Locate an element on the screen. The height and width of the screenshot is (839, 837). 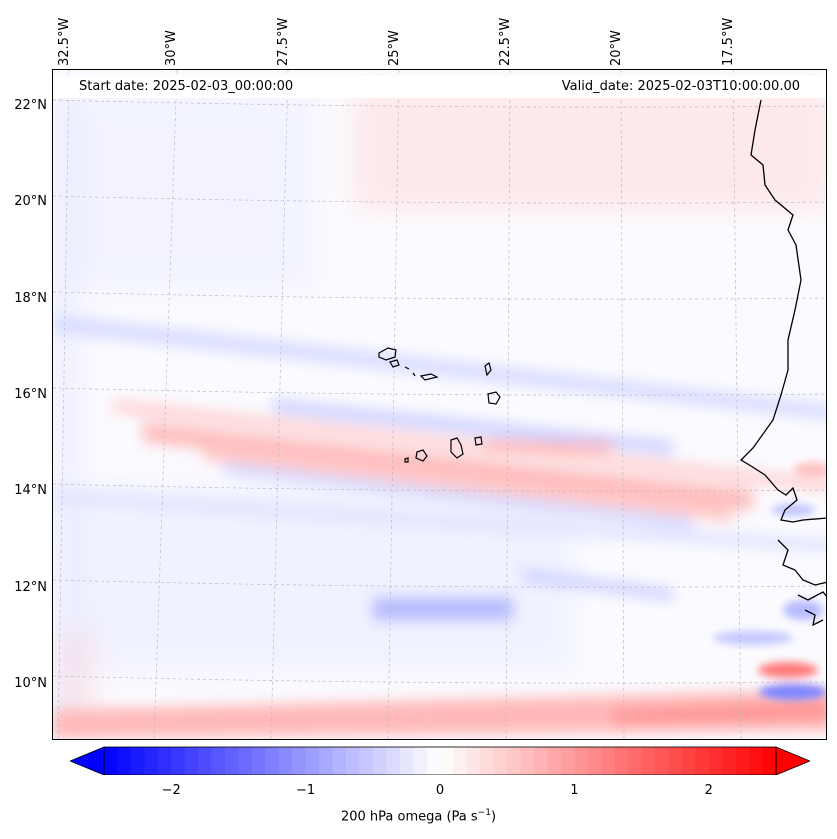
colorbar-tick-label: −1 is located at coordinates (306, 790).